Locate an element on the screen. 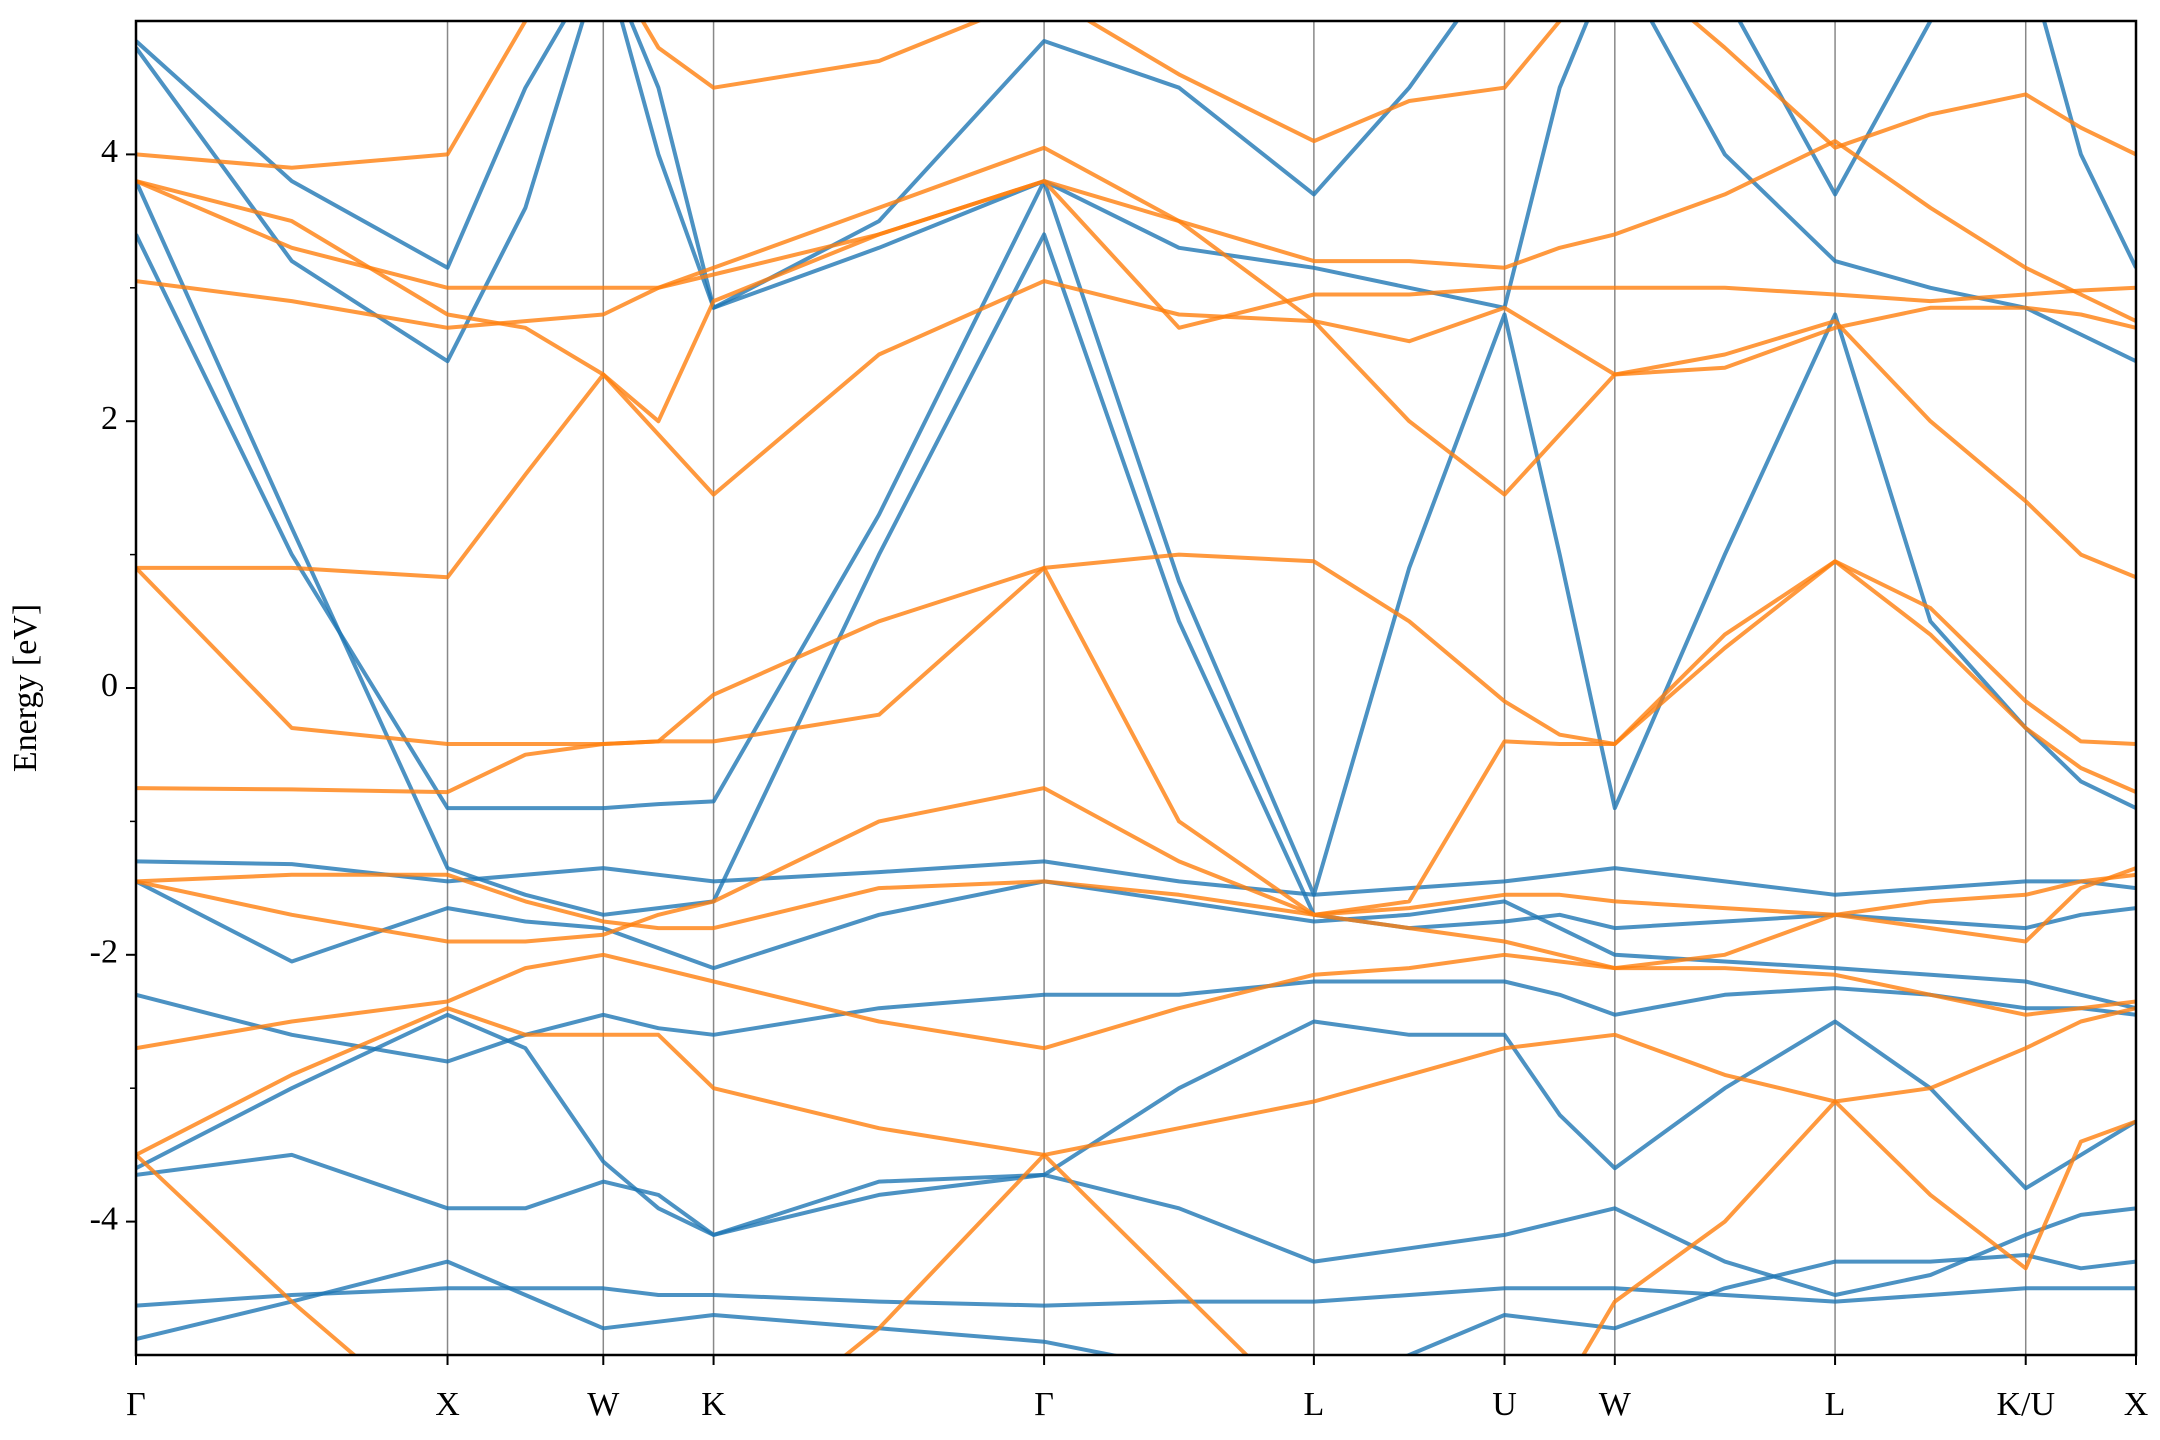 The height and width of the screenshot is (1440, 2160). y-tick-label: -4 is located at coordinates (104, 1218).